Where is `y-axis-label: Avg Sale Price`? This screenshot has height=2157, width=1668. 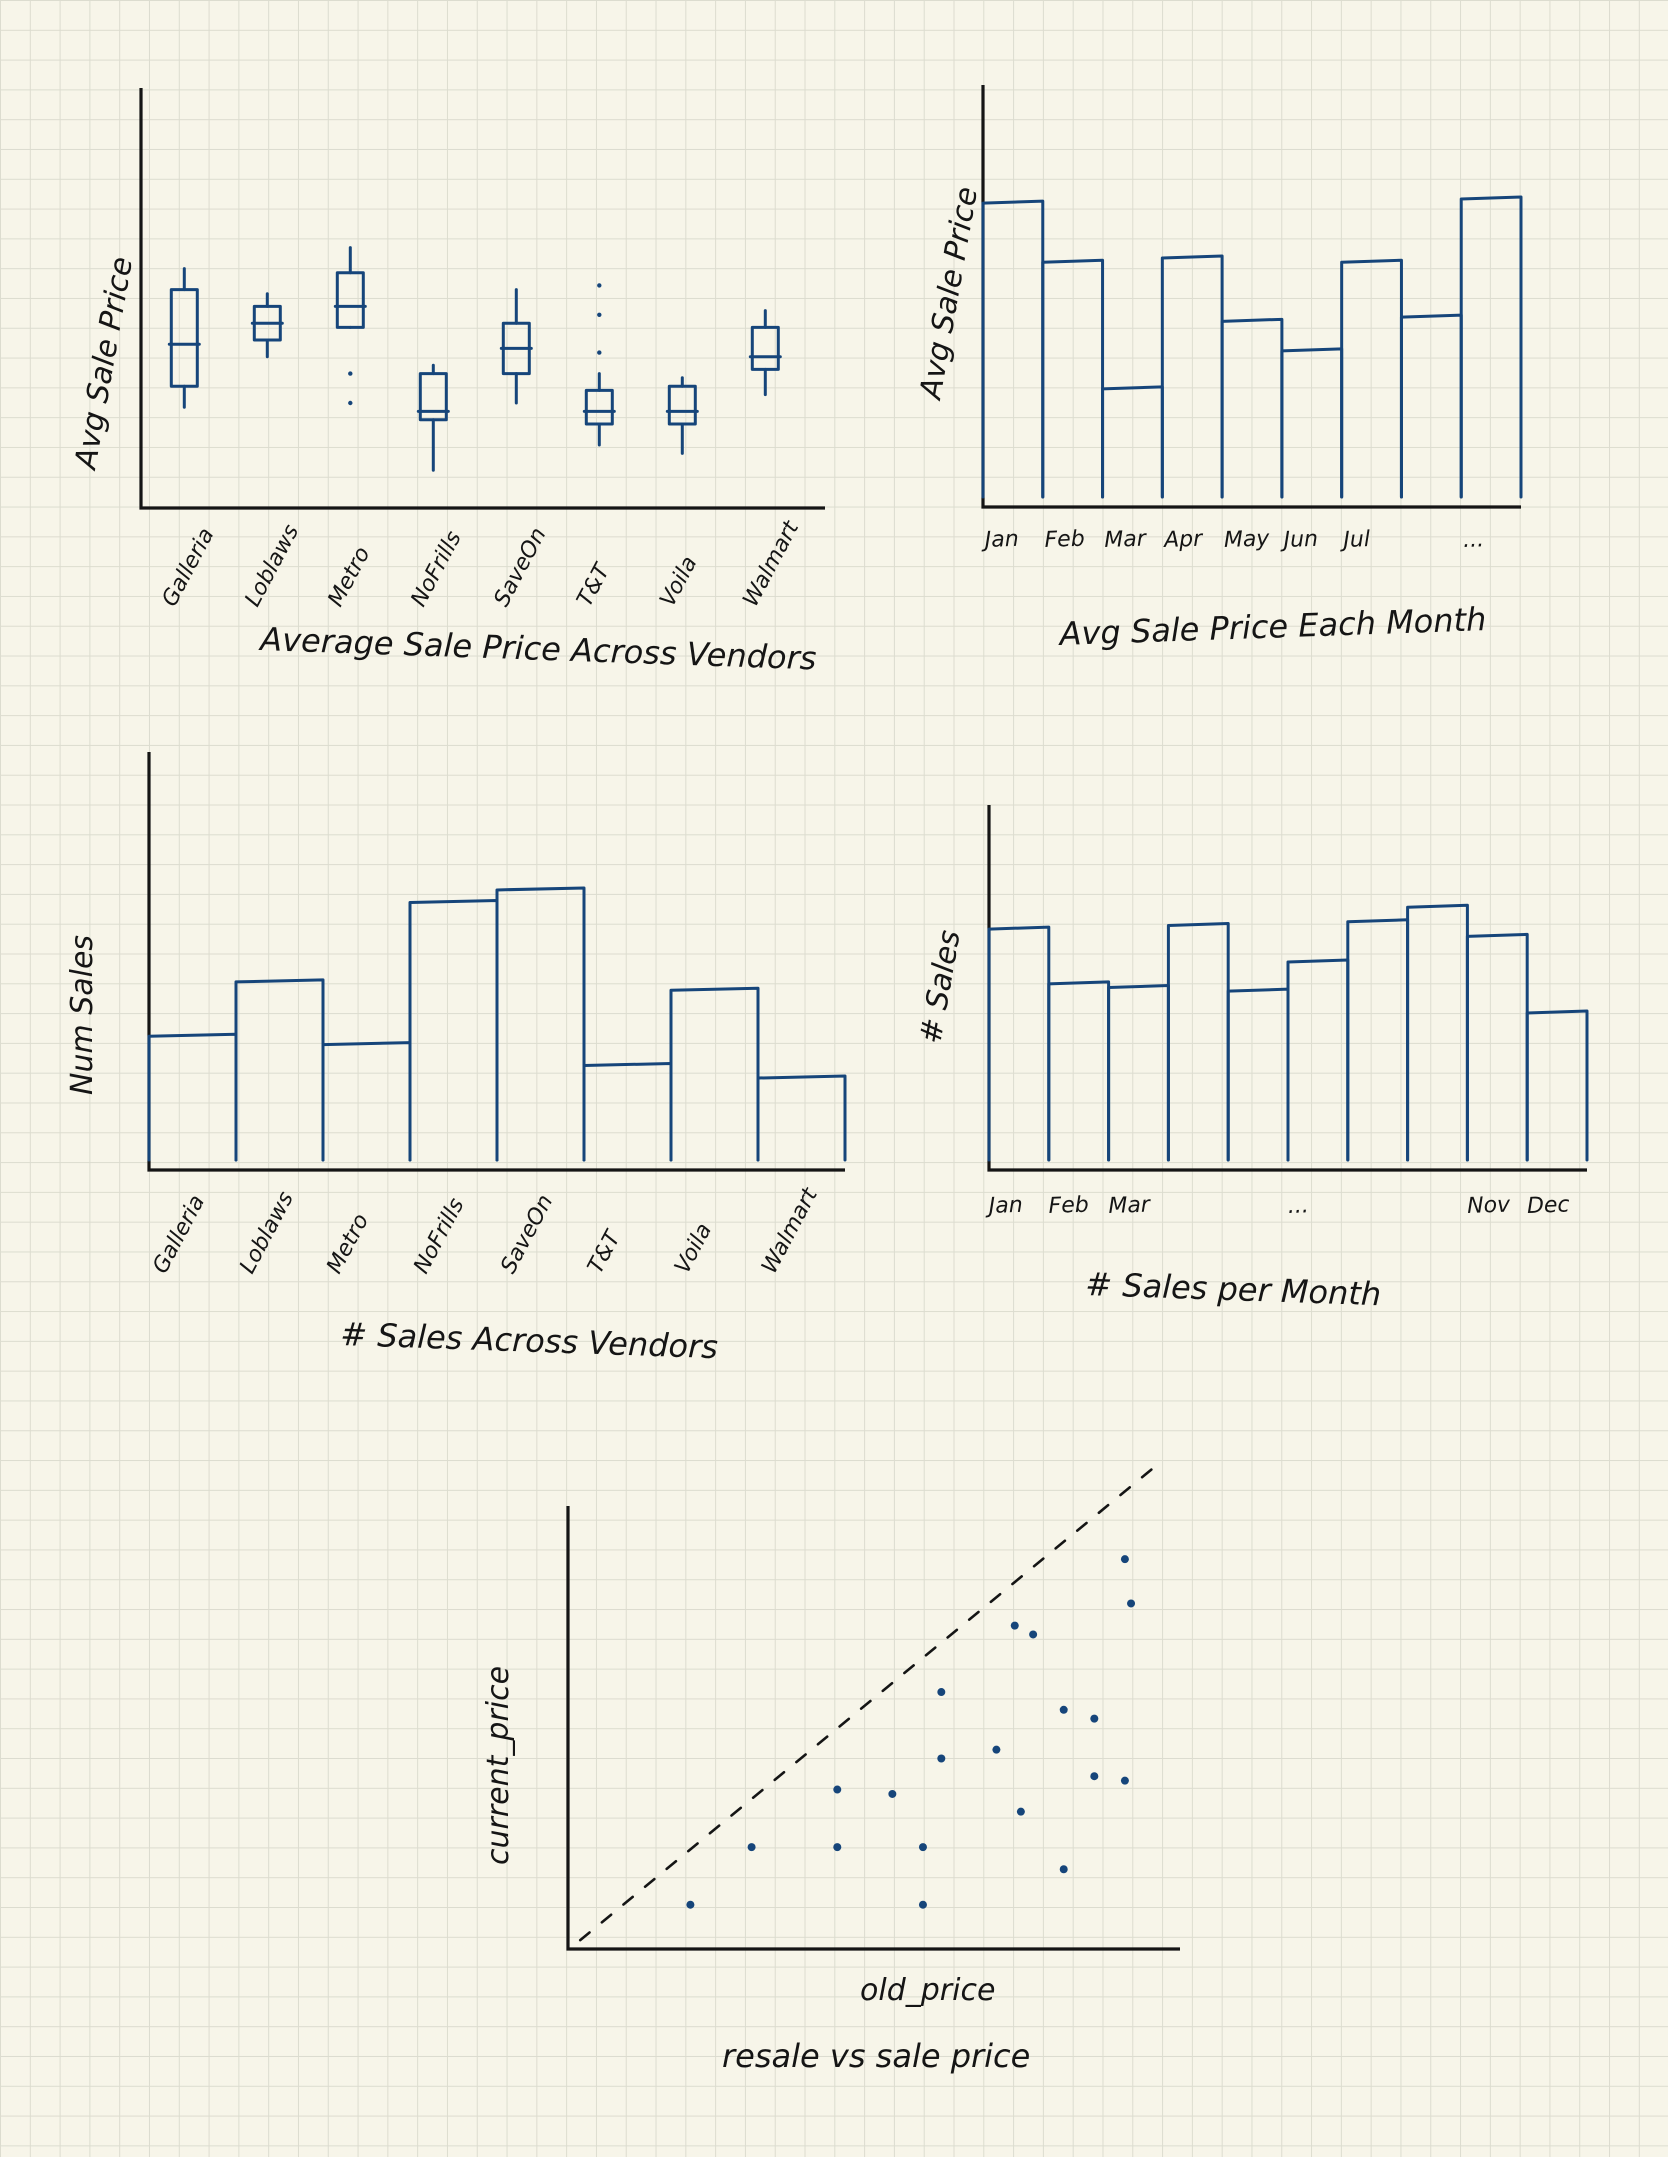 y-axis-label: Avg Sale Price is located at coordinates (949, 293).